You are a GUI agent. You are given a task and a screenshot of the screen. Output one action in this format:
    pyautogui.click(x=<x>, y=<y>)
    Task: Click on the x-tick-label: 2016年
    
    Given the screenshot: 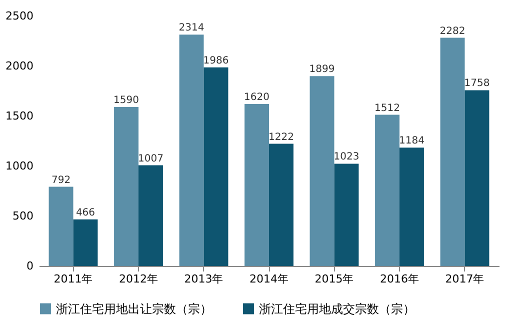 What is the action you would take?
    pyautogui.click(x=399, y=279)
    